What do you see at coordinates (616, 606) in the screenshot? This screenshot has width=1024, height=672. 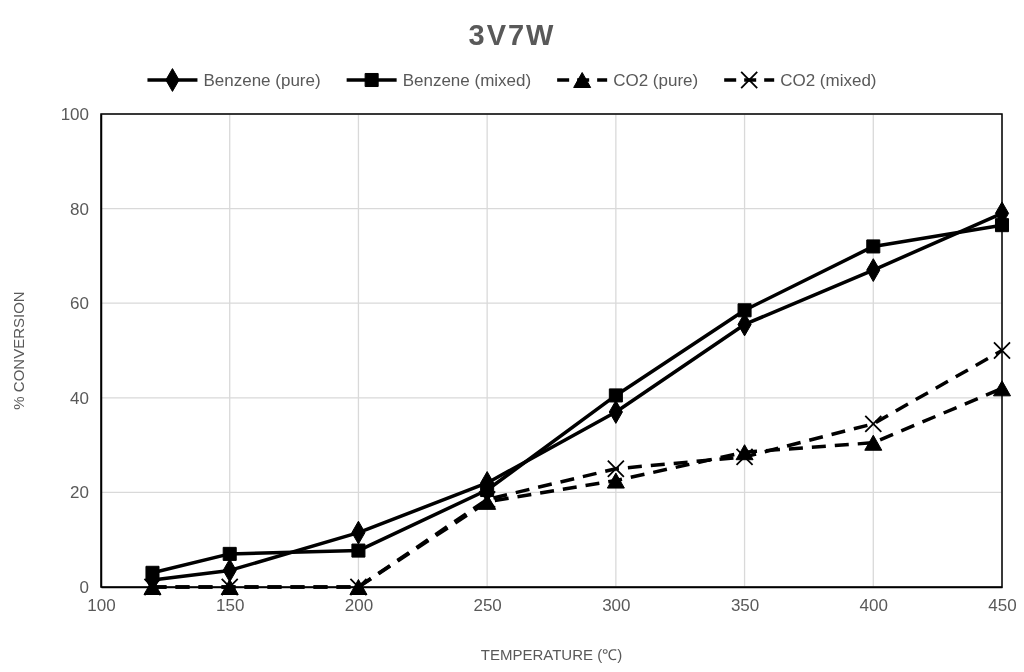 I see `x-tick-label: 300` at bounding box center [616, 606].